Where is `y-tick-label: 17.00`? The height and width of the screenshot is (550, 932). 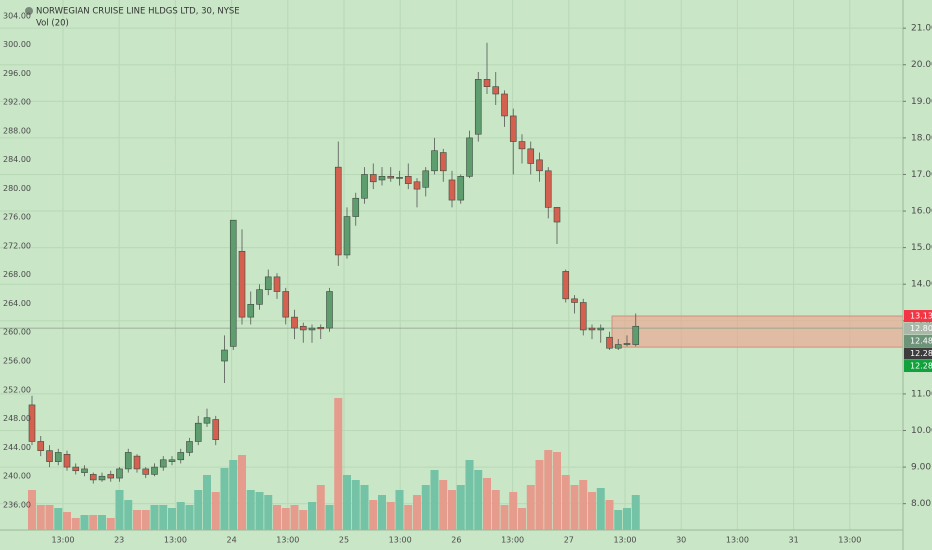
y-tick-label: 17.00 is located at coordinates (921, 175).